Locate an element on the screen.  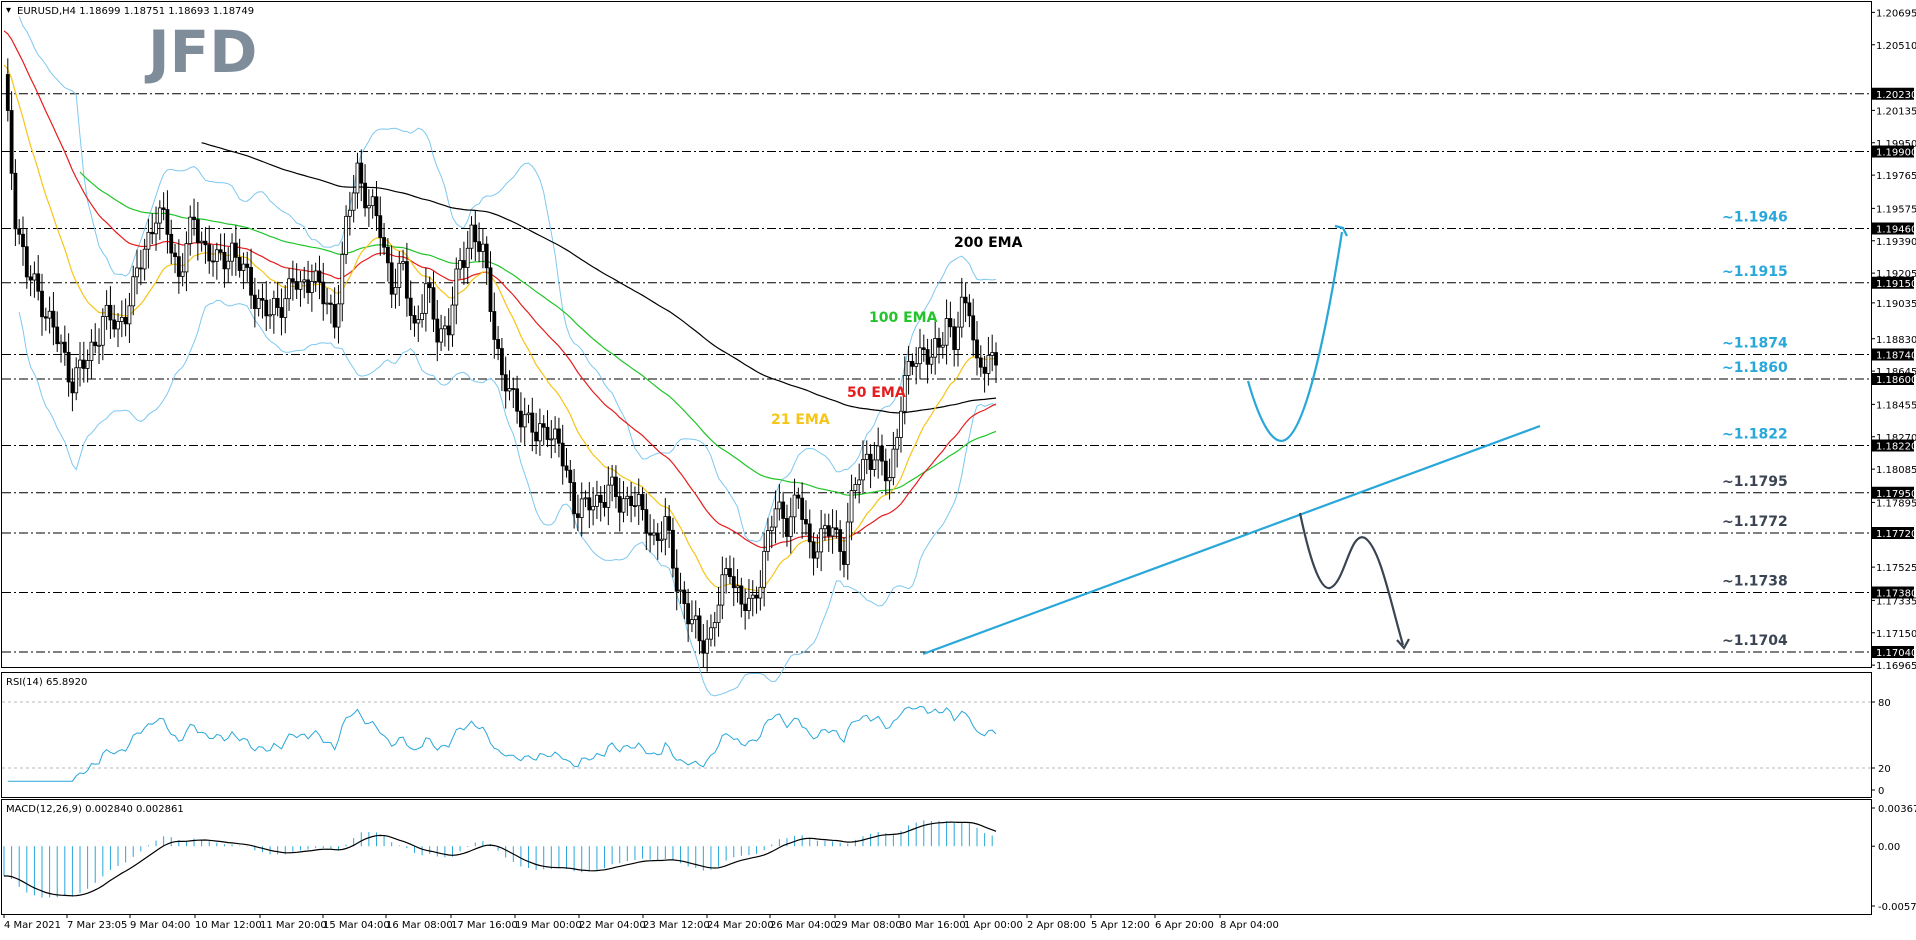
time-tick-label: 29 Mar 08:00 is located at coordinates (868, 925).